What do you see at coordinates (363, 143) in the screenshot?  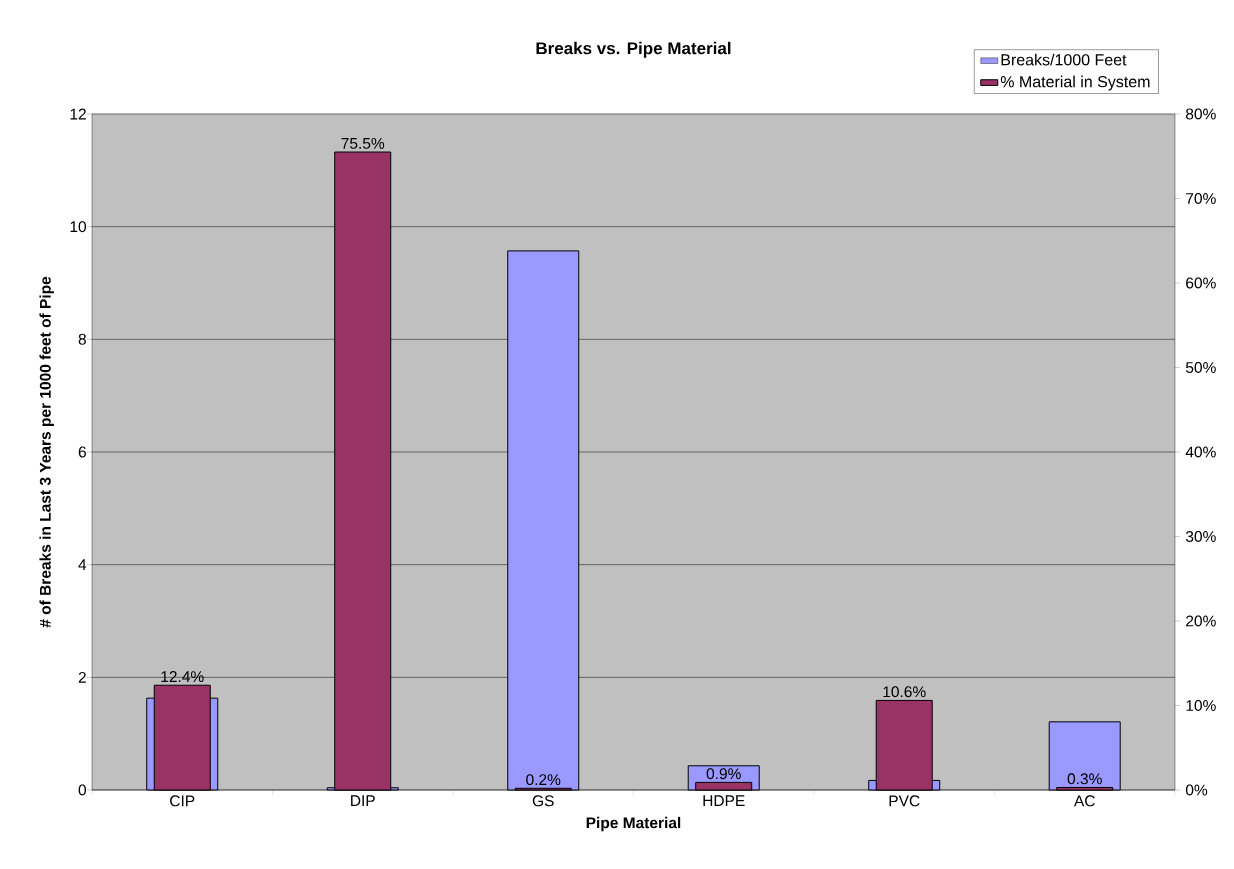 I see `data-label: 75.5%` at bounding box center [363, 143].